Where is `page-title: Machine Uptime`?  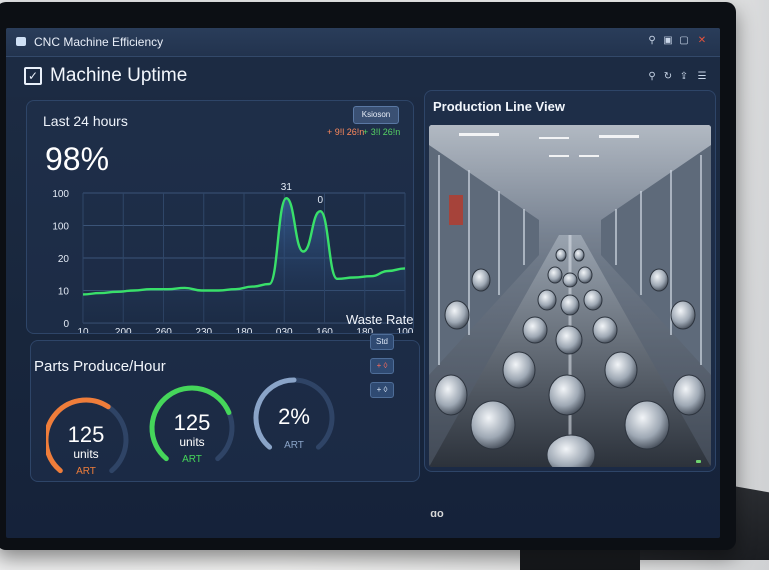
page-title: Machine Uptime is located at coordinates (119, 75).